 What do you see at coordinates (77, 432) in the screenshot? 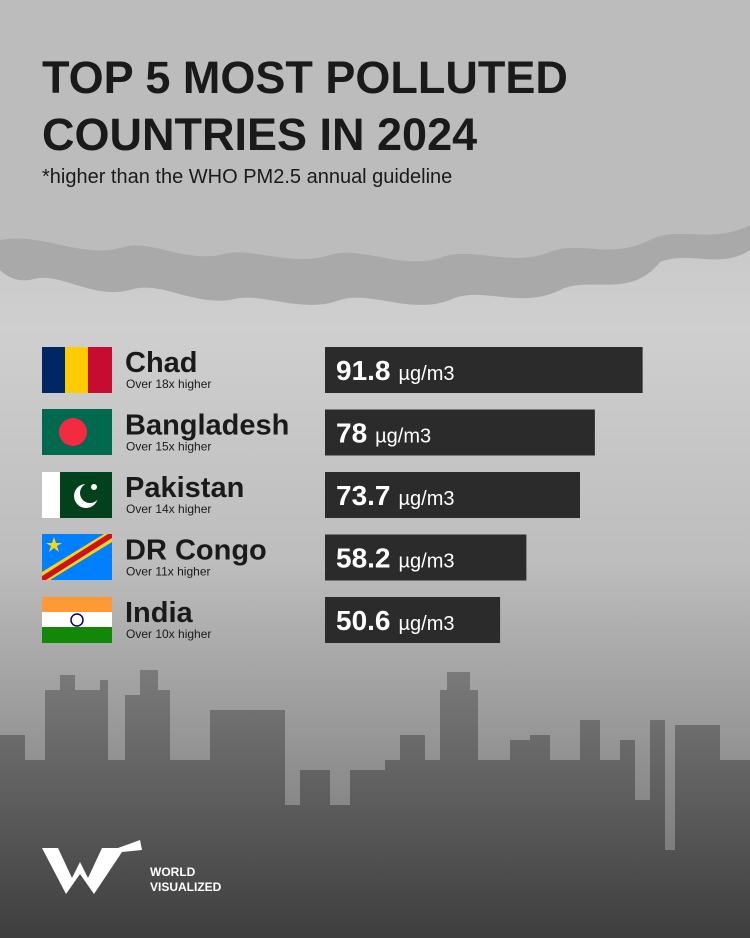
I see `flag-bangladesh` at bounding box center [77, 432].